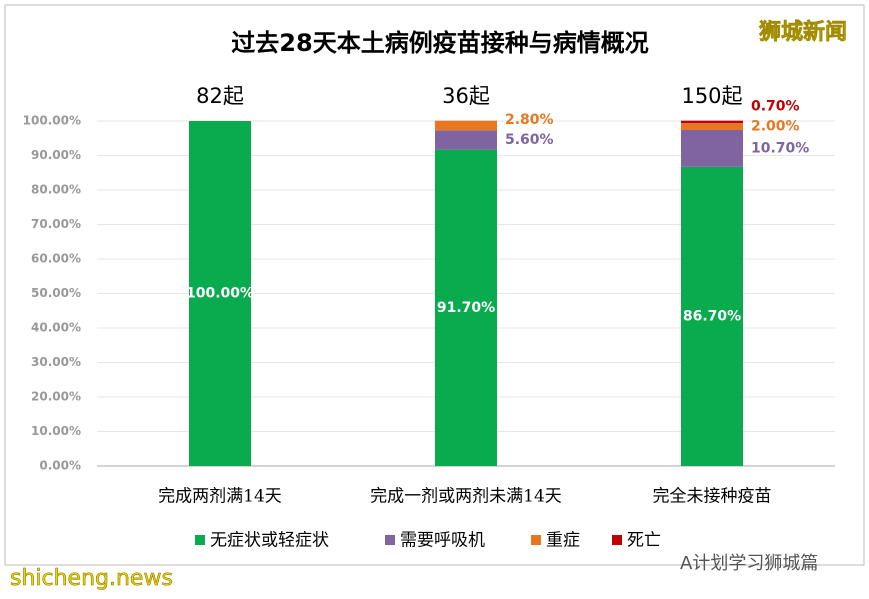  What do you see at coordinates (56, 190) in the screenshot?
I see `y-tick-label: 80.00%` at bounding box center [56, 190].